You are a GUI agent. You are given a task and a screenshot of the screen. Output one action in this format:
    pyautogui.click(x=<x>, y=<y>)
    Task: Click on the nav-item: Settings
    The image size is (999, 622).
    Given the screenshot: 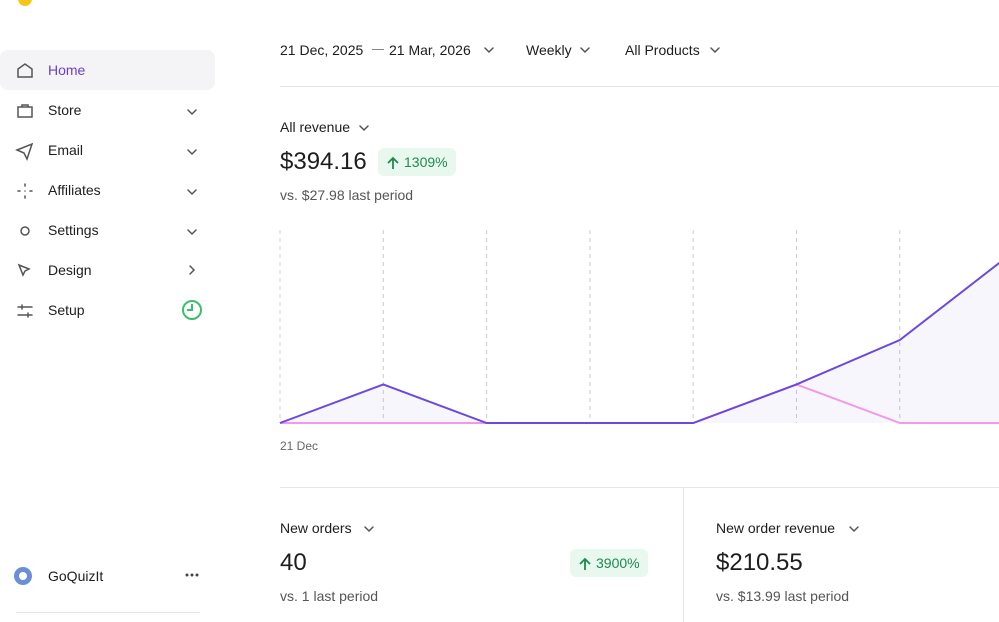 What is the action you would take?
    pyautogui.click(x=73, y=230)
    